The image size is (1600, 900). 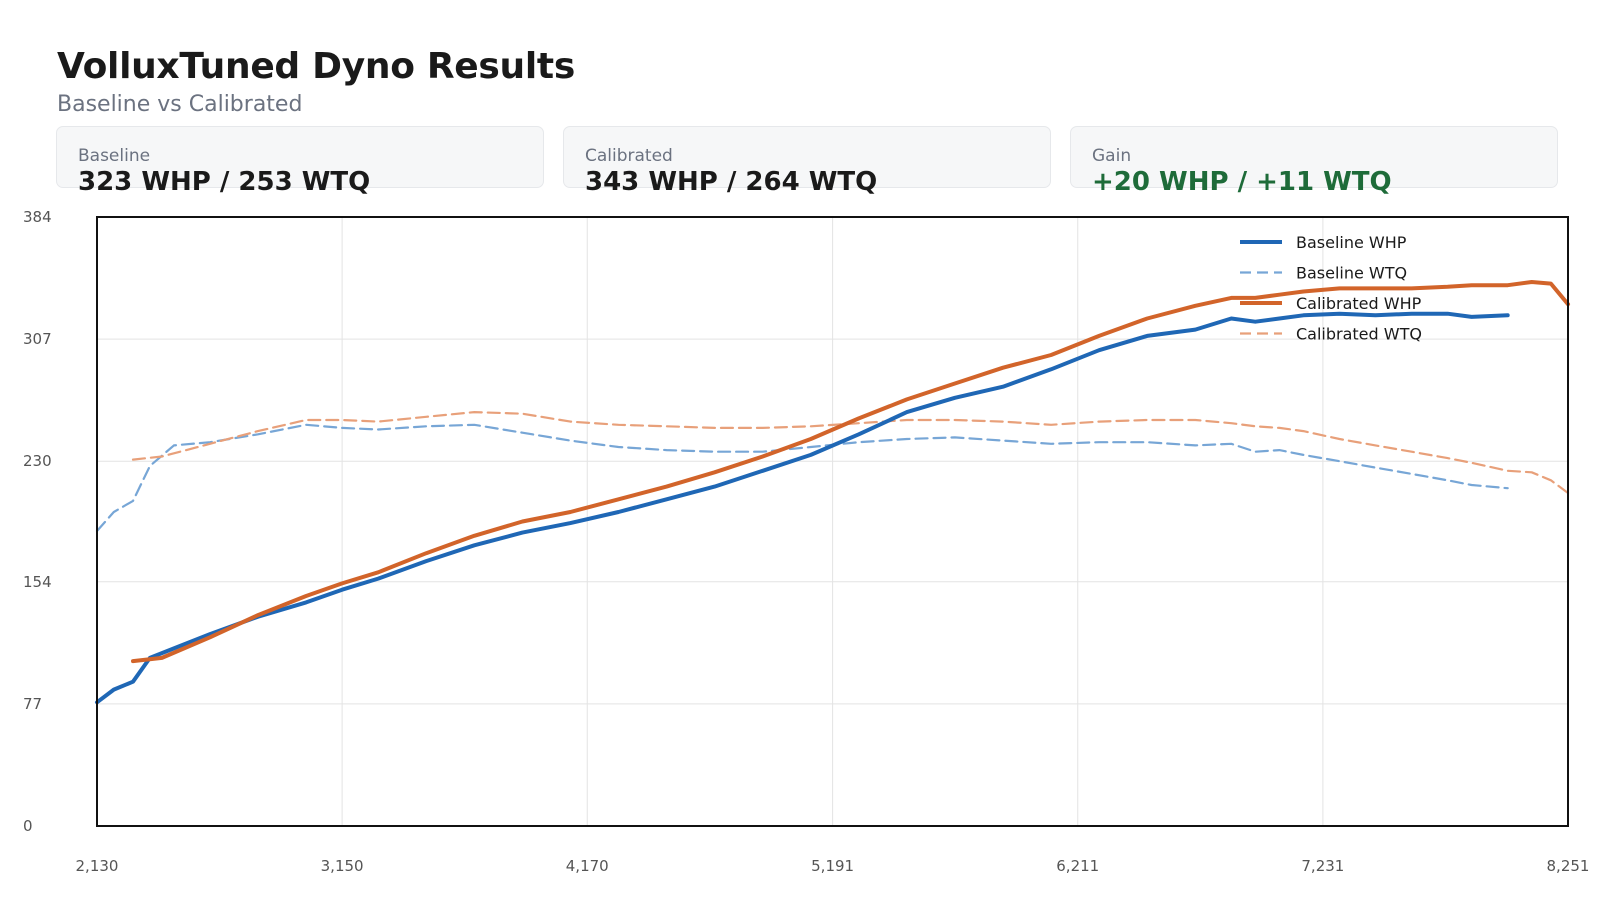 I want to click on x-tick-label: 6,211, so click(x=1077, y=866).